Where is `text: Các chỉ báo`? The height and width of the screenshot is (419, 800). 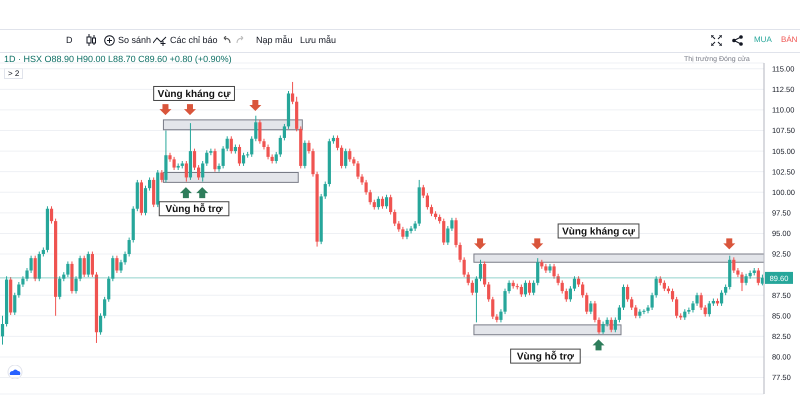 text: Các chỉ báo is located at coordinates (194, 40).